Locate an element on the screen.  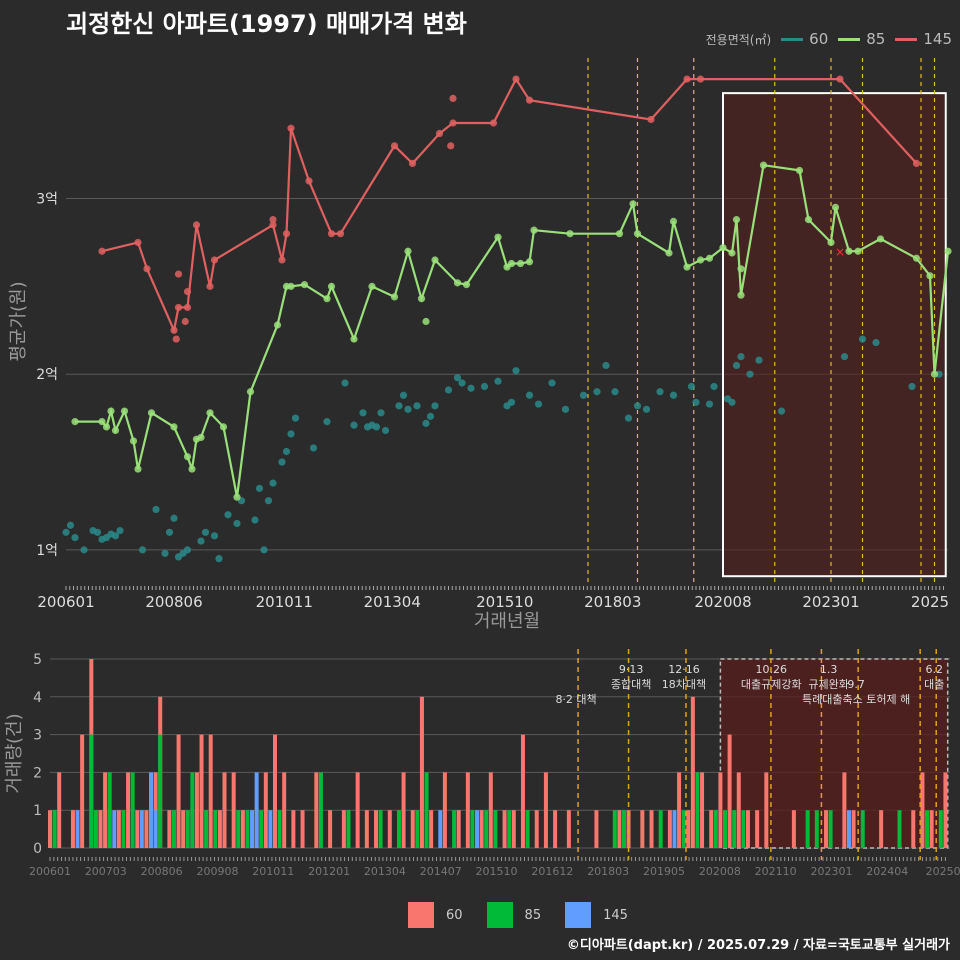
legend-label-60: 60 is located at coordinates (819, 39).